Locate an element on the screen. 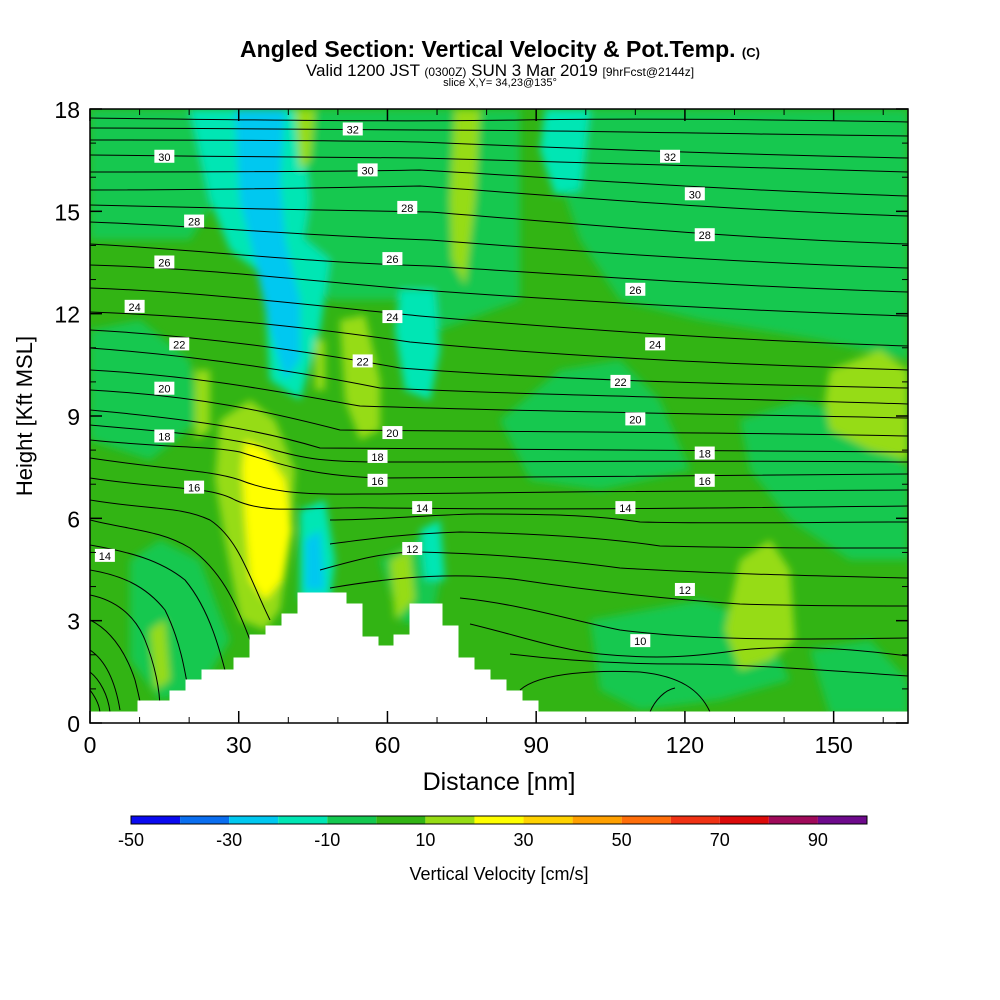  contour-label-text: 10 is located at coordinates (640, 642).